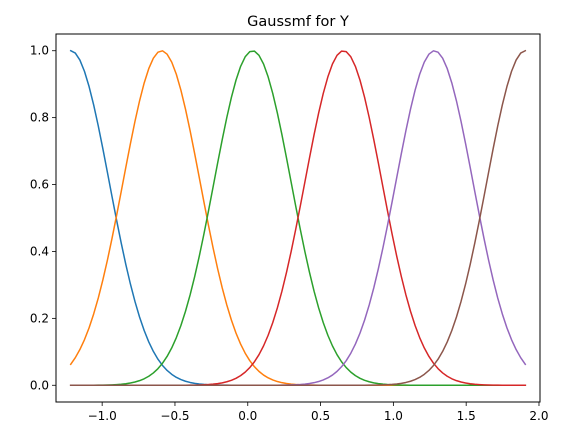 This screenshot has height=441, width=570. I want to click on x-axis: −1.0 −0.5 0.0 0.5 1.0 1.5 2.0, so click(318, 412).